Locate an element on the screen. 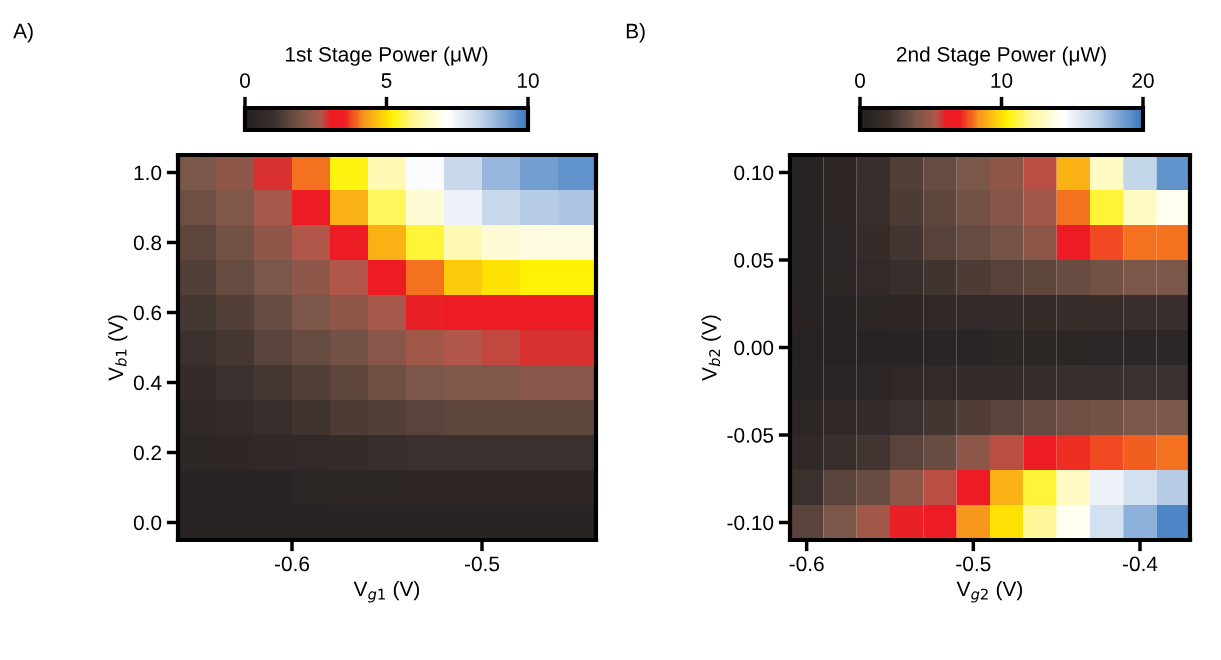 The height and width of the screenshot is (660, 1221). y-axis-title: V$_{b2}$ (V) is located at coordinates (711, 348).